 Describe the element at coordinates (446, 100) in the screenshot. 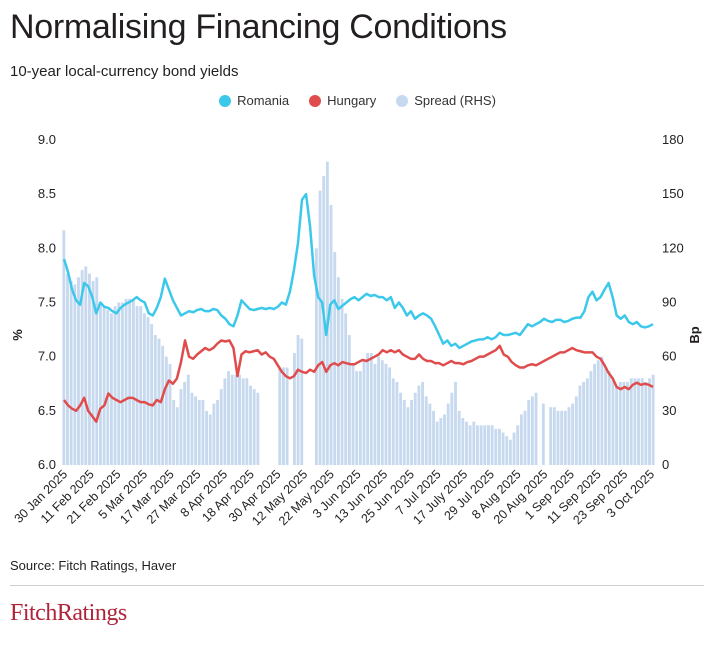

I see `legend-item-spread: Spread (RHS)` at that location.